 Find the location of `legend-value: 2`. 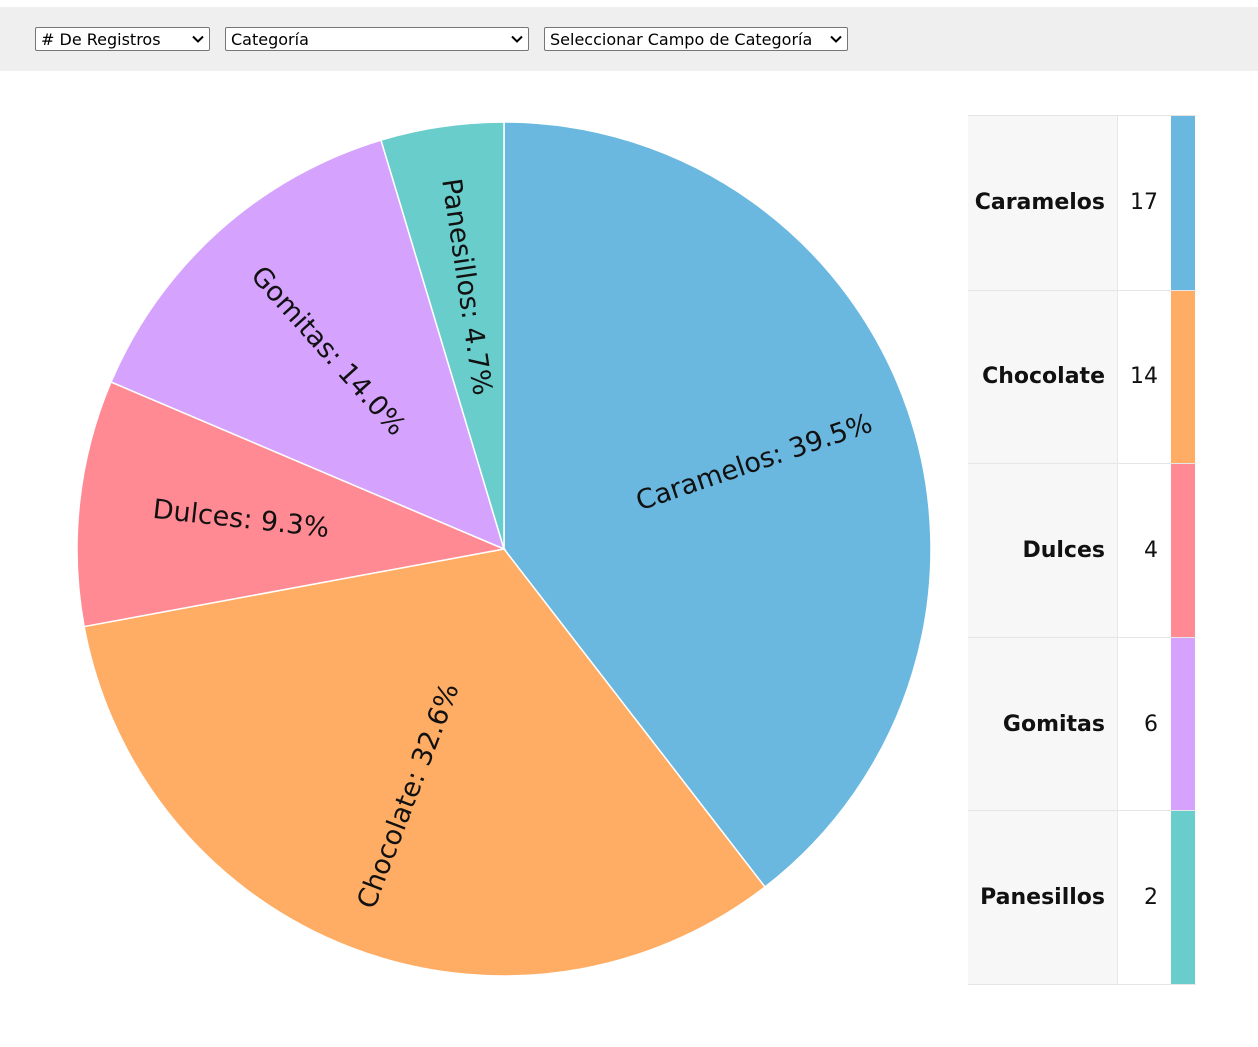

legend-value: 2 is located at coordinates (1151, 898).